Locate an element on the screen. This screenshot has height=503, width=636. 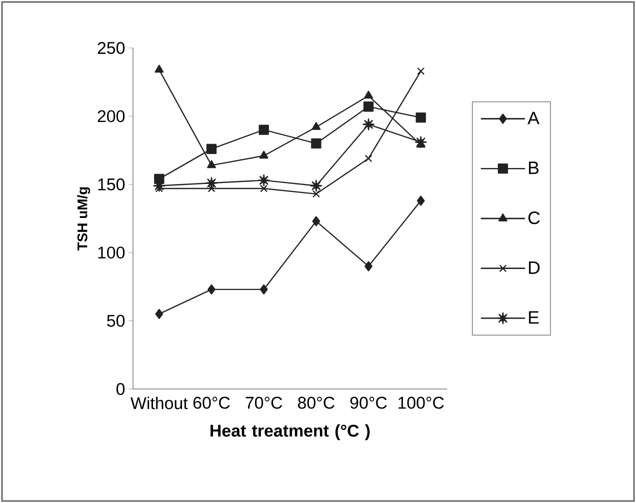
x-axis-title: Heat treatment (°C ) is located at coordinates (290, 432).